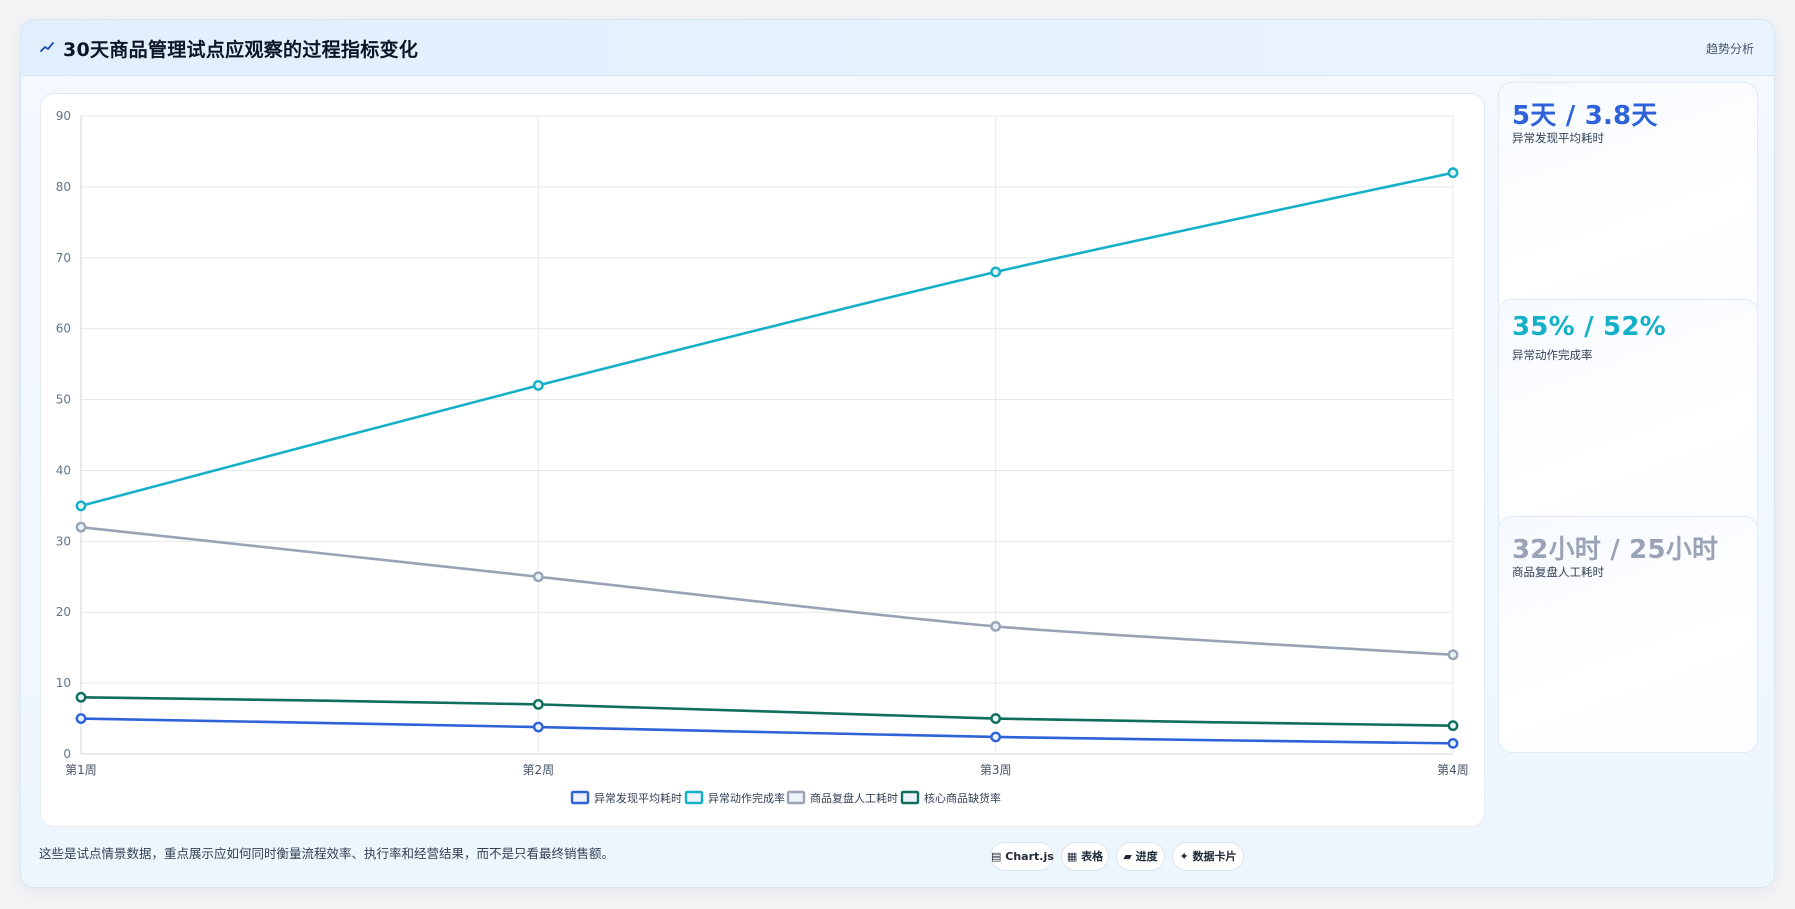  What do you see at coordinates (47, 47) in the screenshot?
I see `trend-icon` at bounding box center [47, 47].